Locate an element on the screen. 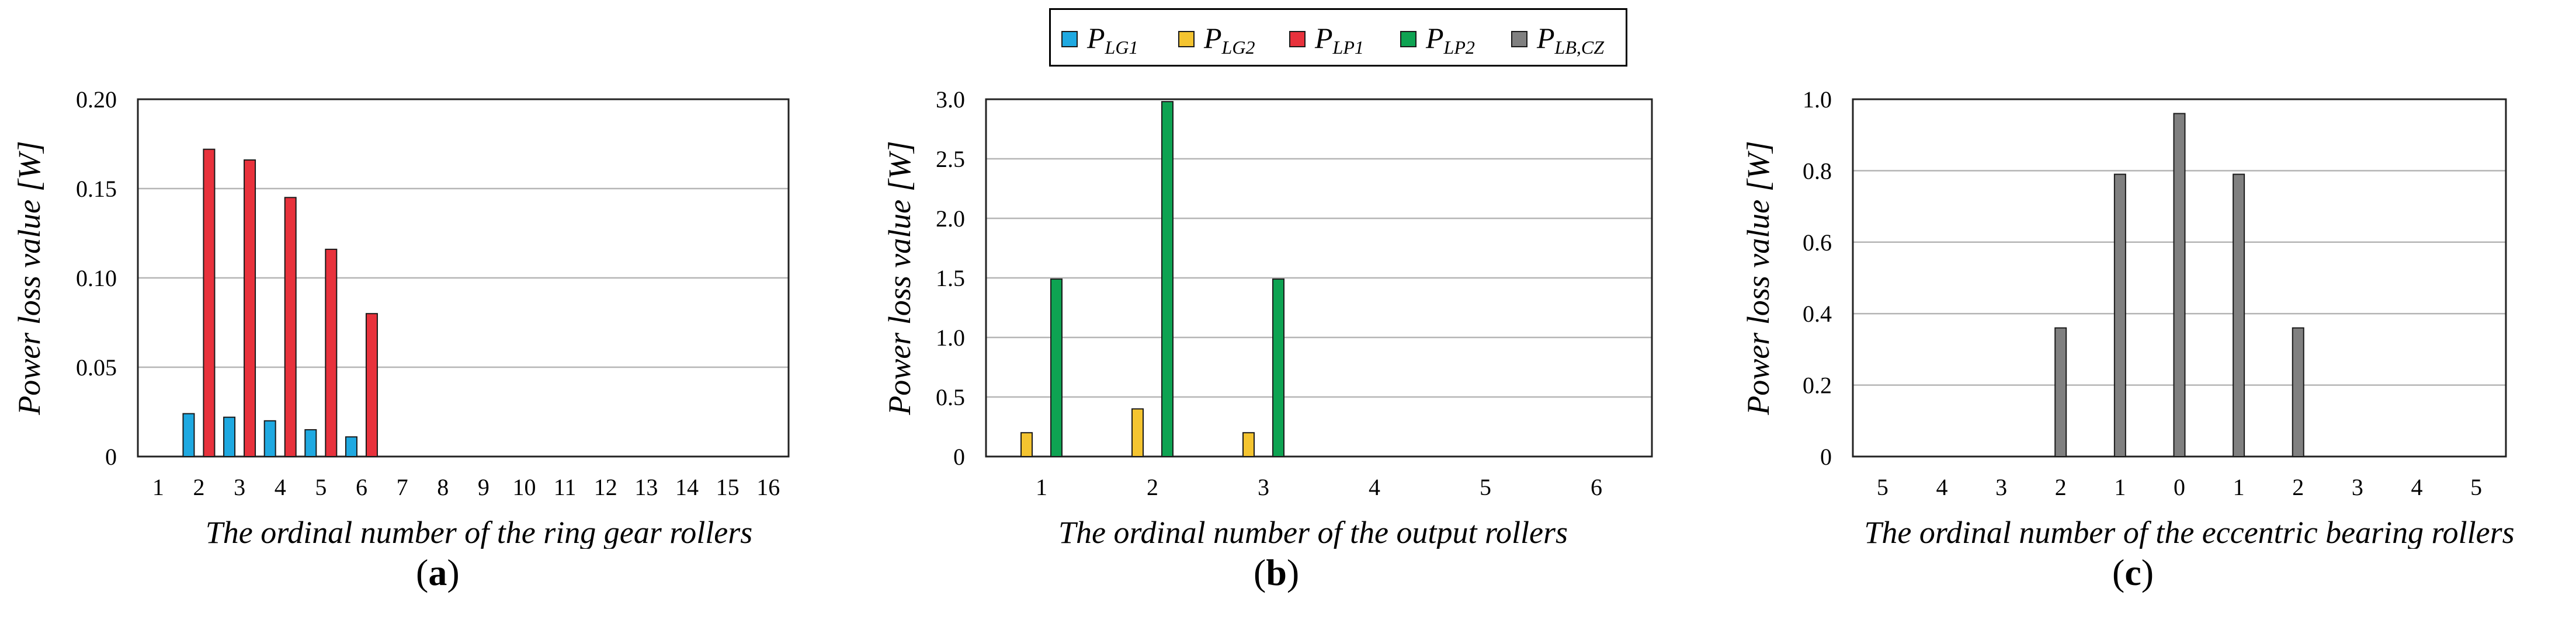 This screenshot has width=2576, height=620. y-tick-label: 3.0 is located at coordinates (951, 99).